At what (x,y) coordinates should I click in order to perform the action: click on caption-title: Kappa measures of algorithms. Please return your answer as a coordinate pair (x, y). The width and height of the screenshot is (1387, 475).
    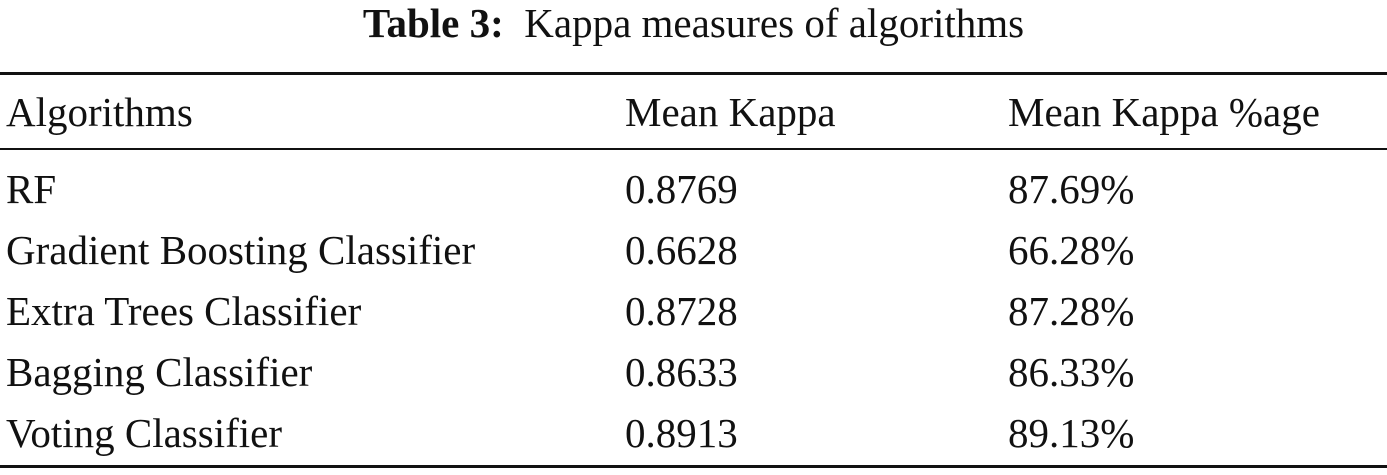
    Looking at the image, I should click on (774, 23).